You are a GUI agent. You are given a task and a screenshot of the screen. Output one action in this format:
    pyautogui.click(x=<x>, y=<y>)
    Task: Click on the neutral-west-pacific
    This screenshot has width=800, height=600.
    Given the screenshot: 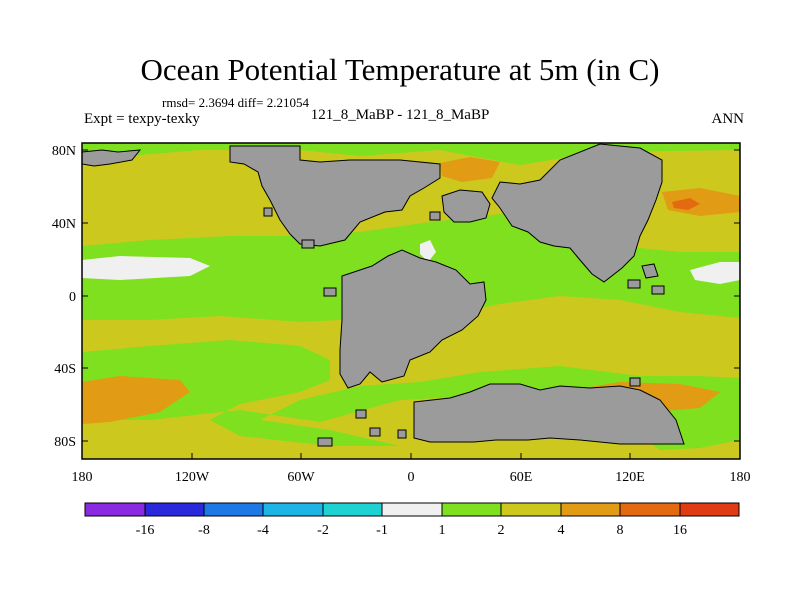 What is the action you would take?
    pyautogui.click(x=715, y=273)
    